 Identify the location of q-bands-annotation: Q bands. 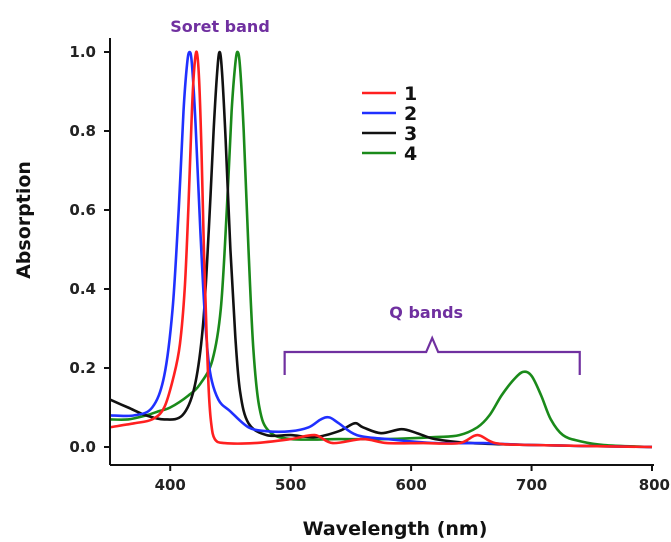
(426, 312).